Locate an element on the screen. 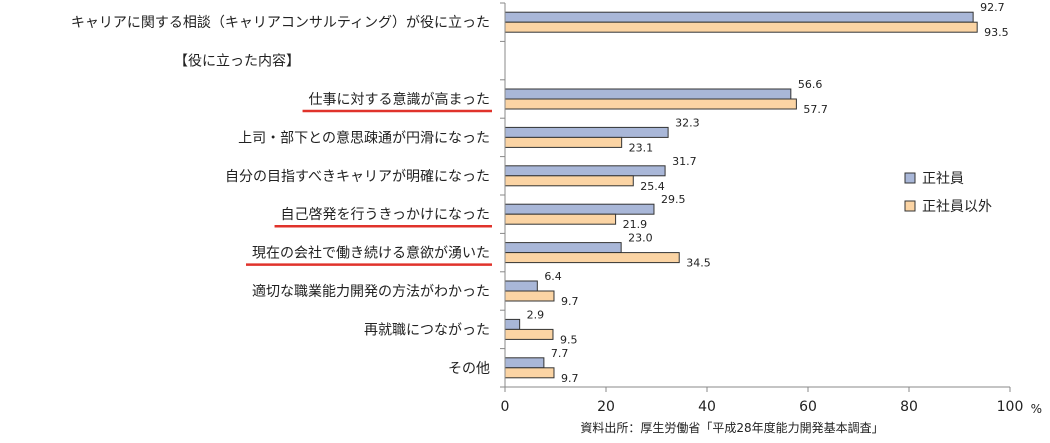 The height and width of the screenshot is (443, 1050). category-label: 【役に立った内容】 is located at coordinates (237, 61).